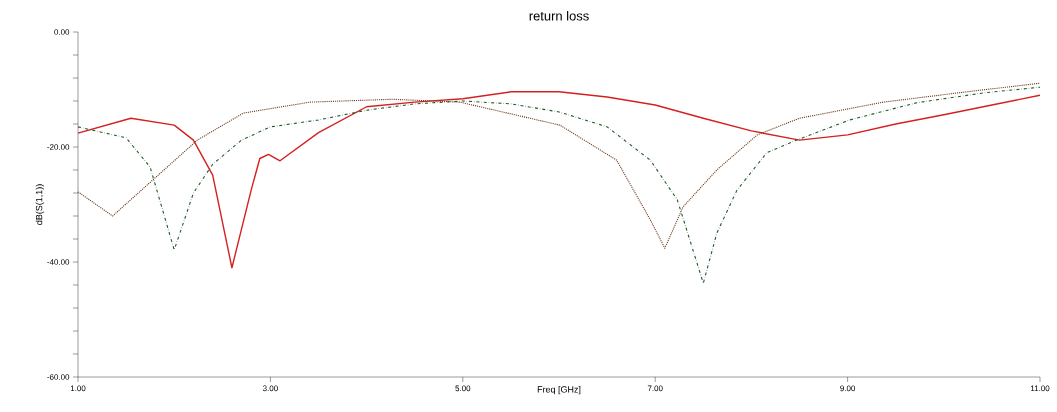  Describe the element at coordinates (559, 15) in the screenshot. I see `chart-title: return loss` at that location.